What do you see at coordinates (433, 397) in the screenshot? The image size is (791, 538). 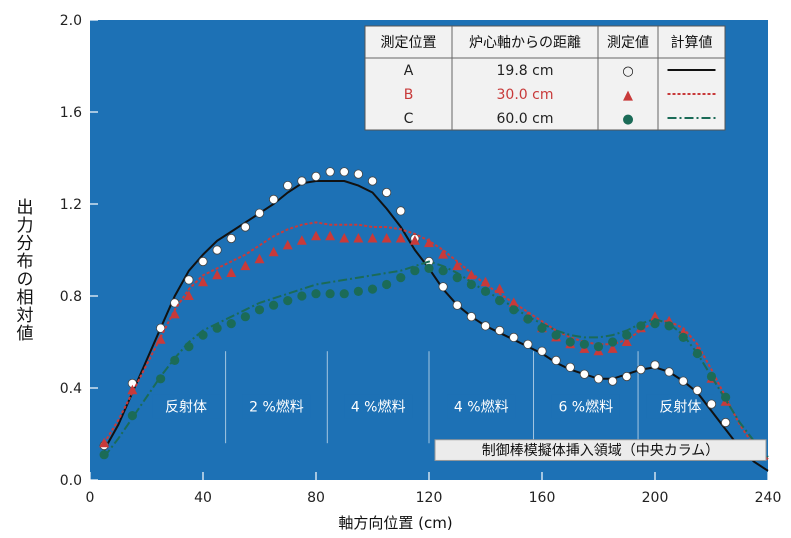 I see `fuel-regions: 反射体 2 %燃料 4 %燃料 4 %燃料 6 %燃料 反射体` at bounding box center [433, 397].